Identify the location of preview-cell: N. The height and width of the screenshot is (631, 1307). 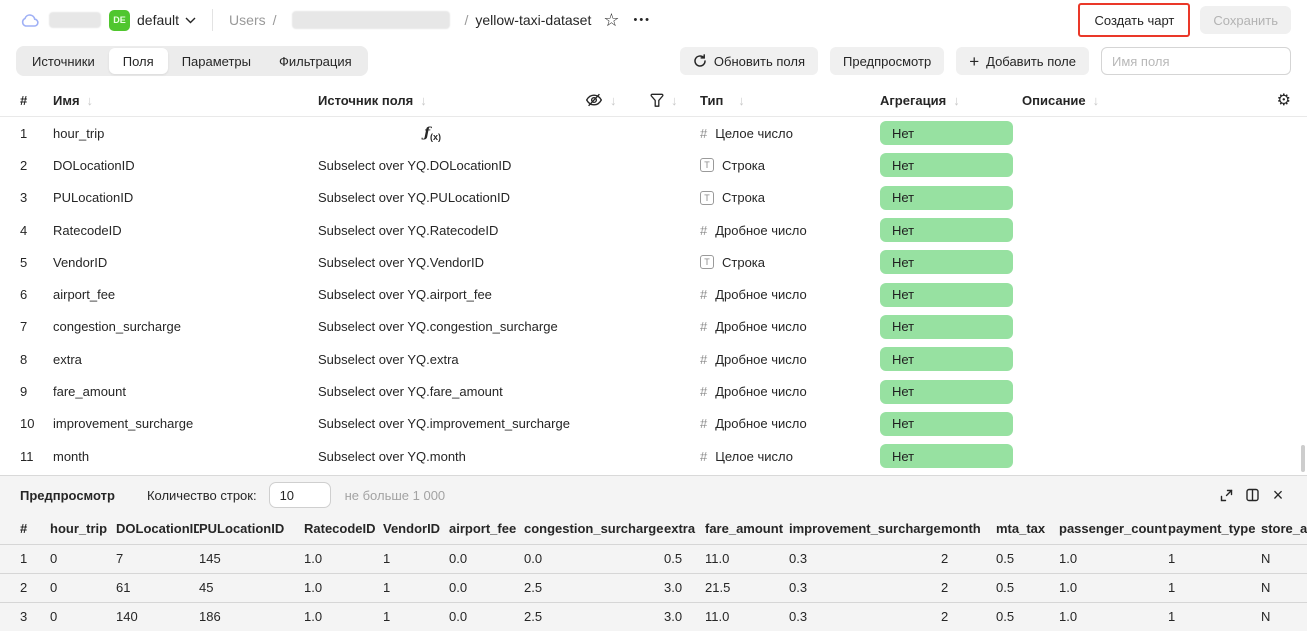
(1284, 588).